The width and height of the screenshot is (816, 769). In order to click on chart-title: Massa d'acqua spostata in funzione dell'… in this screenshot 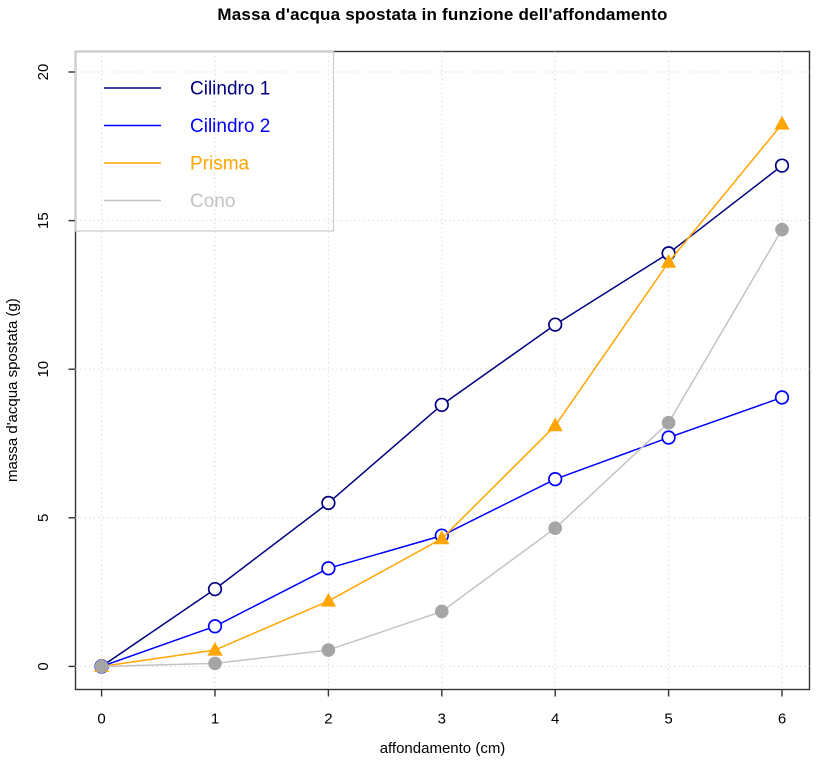, I will do `click(442, 14)`.